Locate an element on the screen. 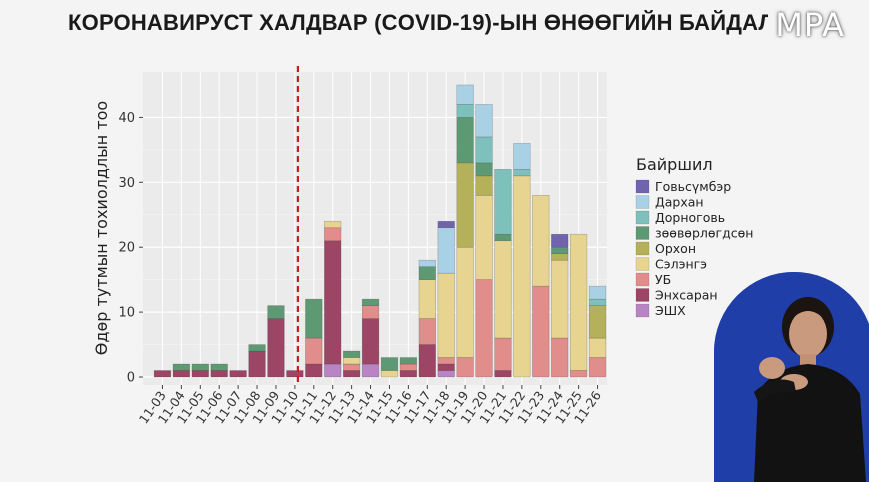  sign-language-interpreter-image is located at coordinates (791, 377).